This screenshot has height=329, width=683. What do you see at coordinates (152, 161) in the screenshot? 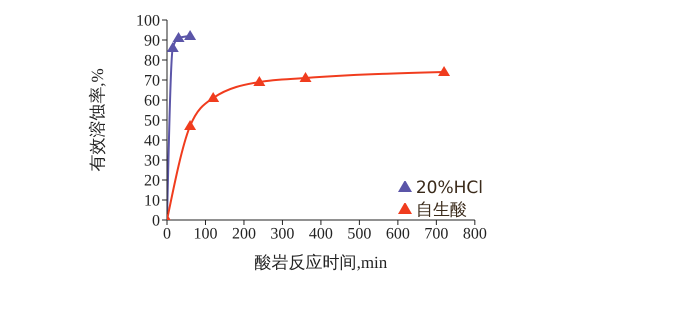
I see `y-tick-label: 30` at bounding box center [152, 161].